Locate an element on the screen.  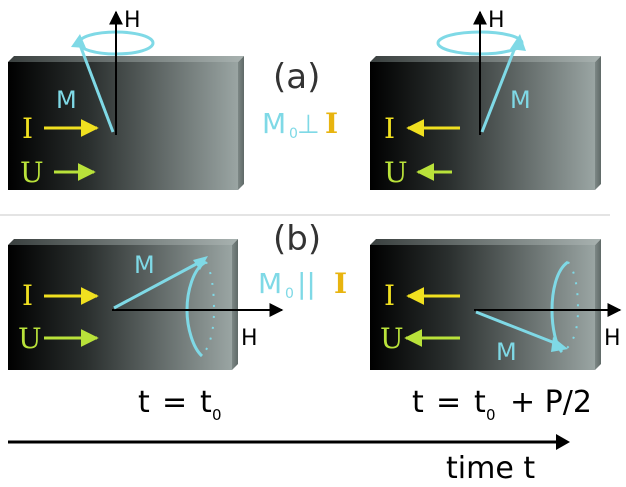
svg-text: + P/2 is located at coordinates (551, 402).